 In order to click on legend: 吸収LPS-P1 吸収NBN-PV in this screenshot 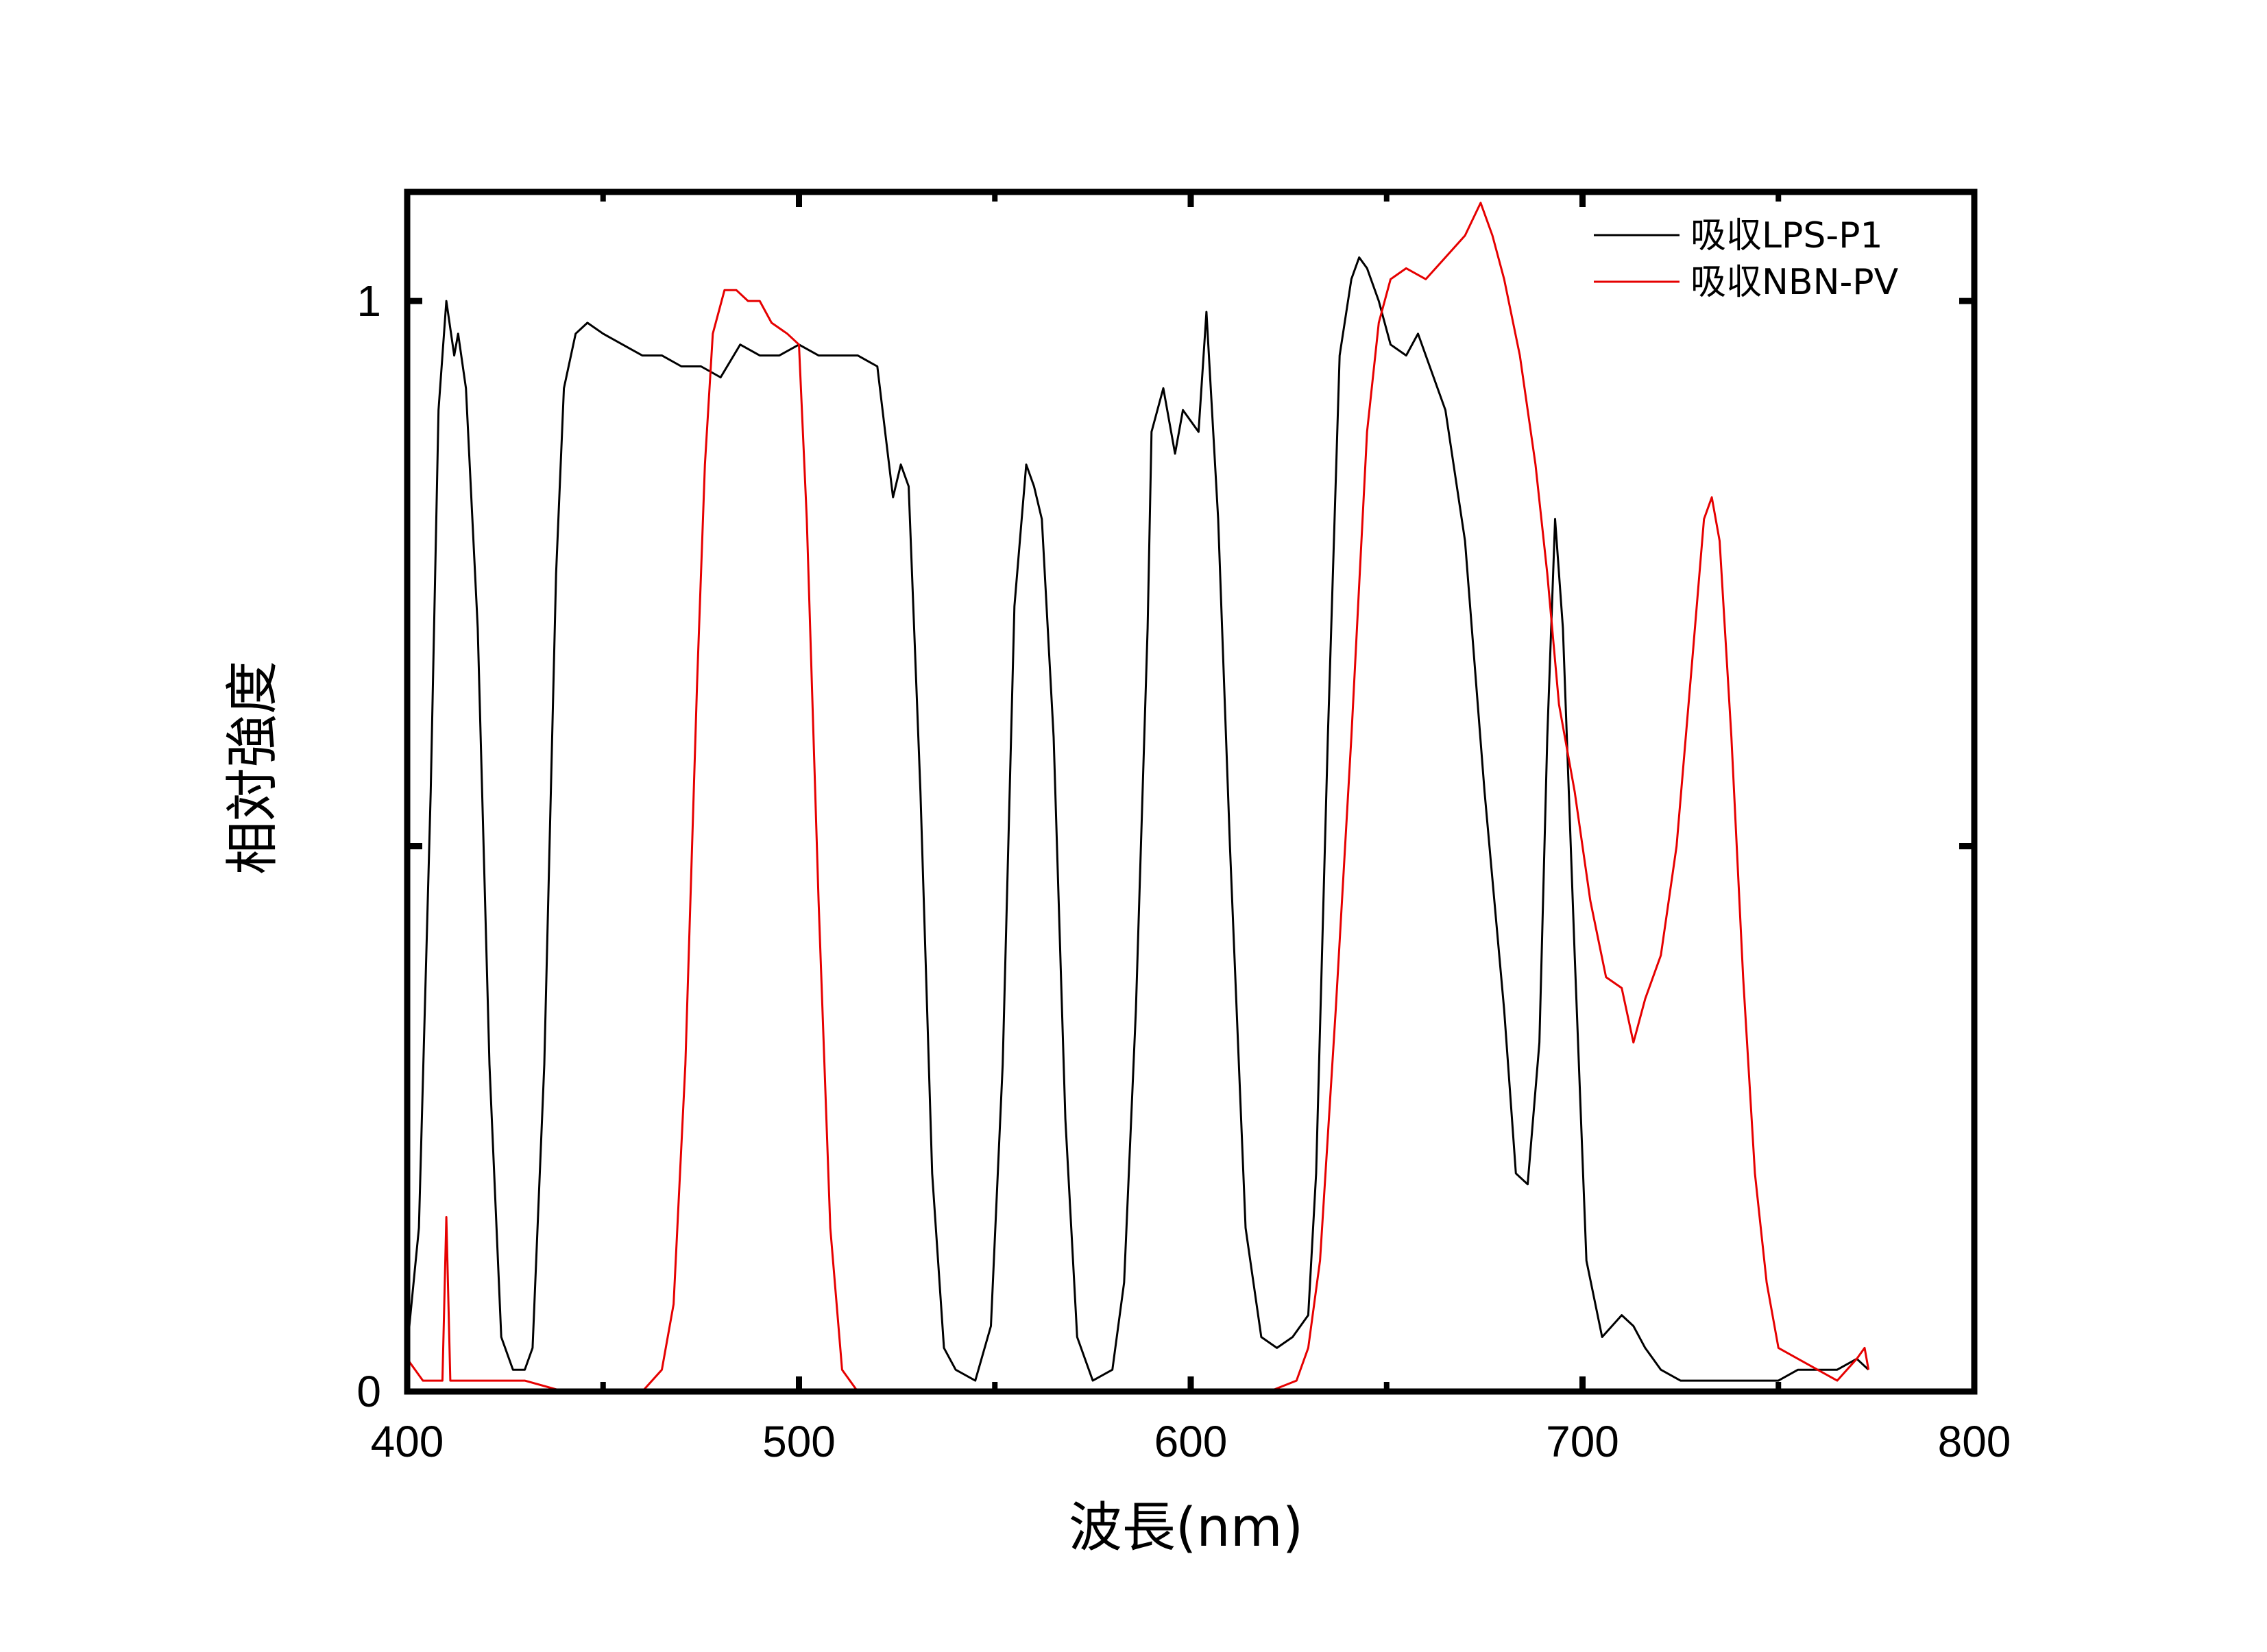, I will do `click(1746, 259)`.